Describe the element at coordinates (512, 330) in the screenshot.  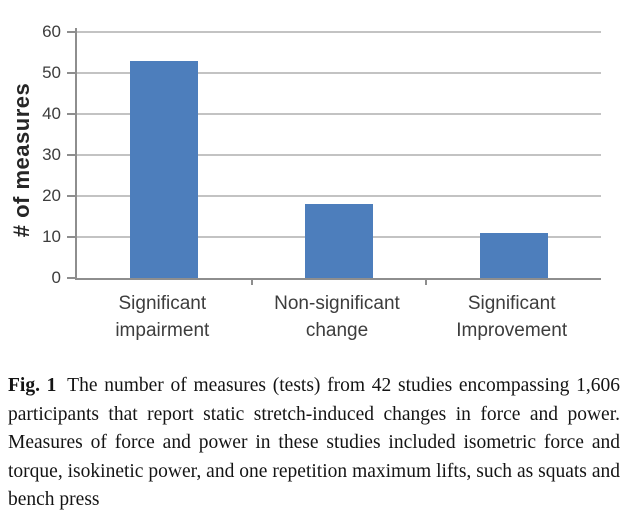
I see `x-category-label-line: Improvement` at that location.